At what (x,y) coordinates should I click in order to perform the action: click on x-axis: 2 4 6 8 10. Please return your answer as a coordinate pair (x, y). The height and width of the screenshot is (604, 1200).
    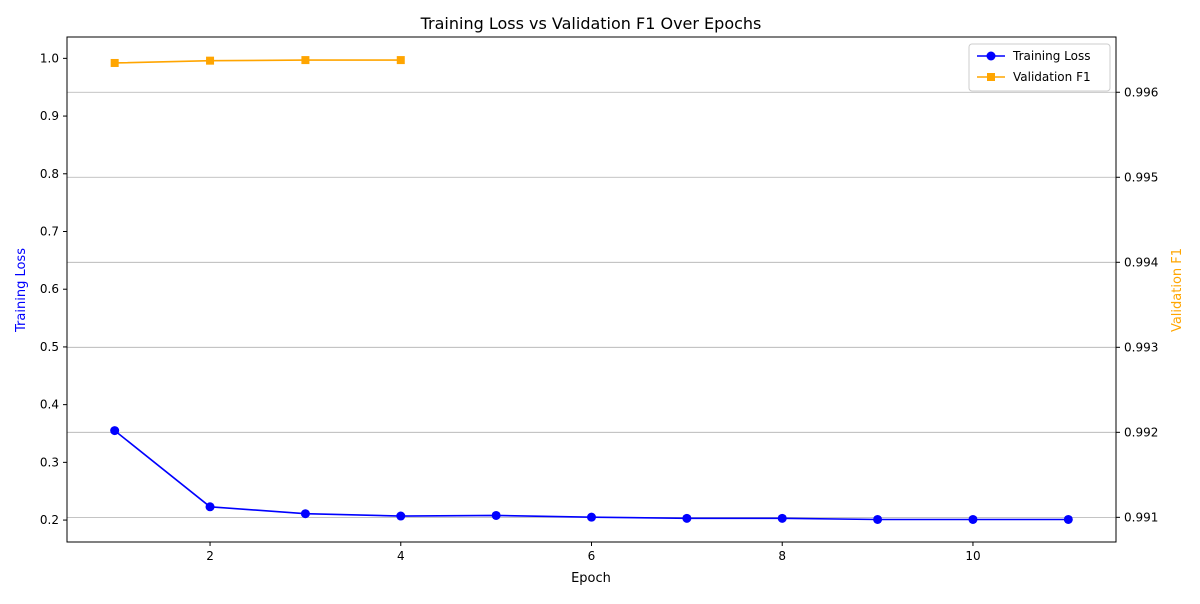
    Looking at the image, I should click on (593, 552).